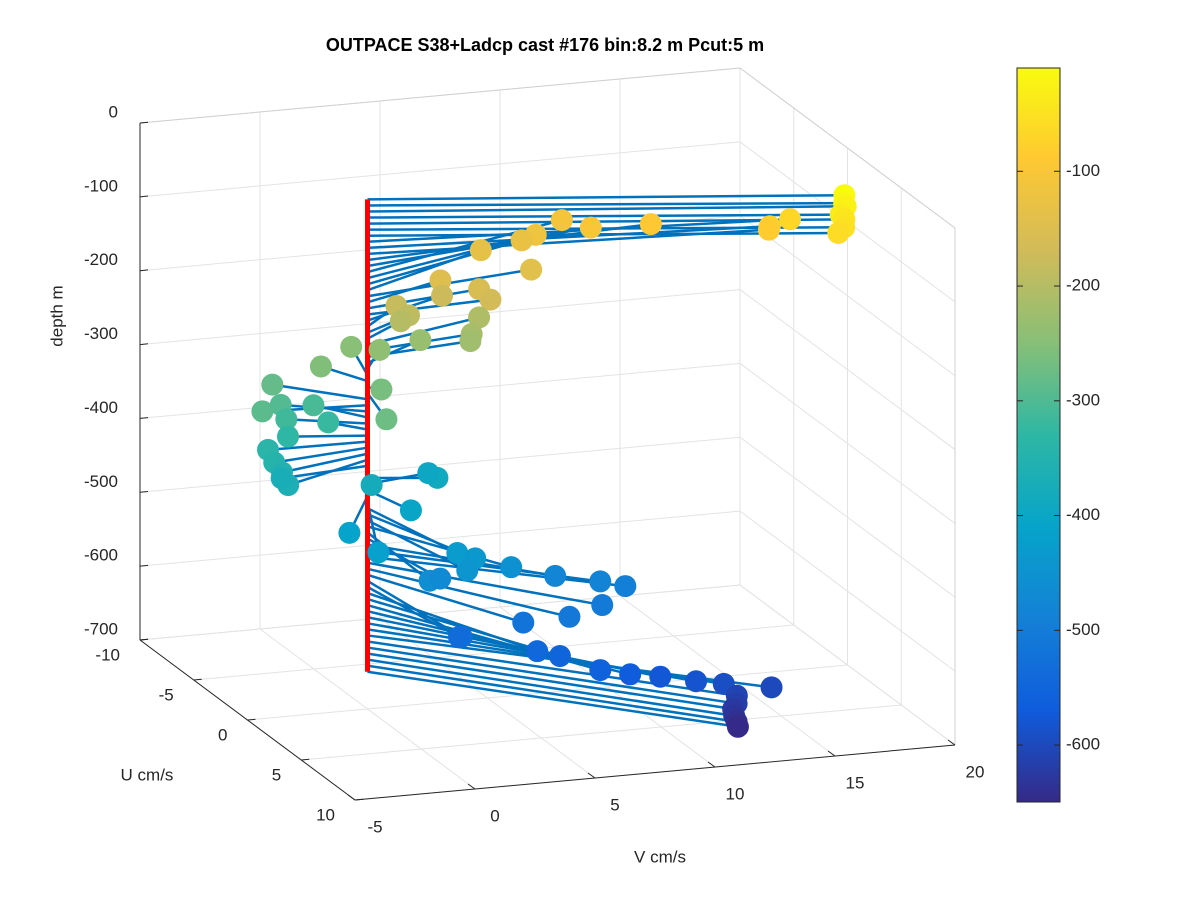 This screenshot has width=1200, height=900. What do you see at coordinates (107, 654) in the screenshot?
I see `u-tick-label: -10` at bounding box center [107, 654].